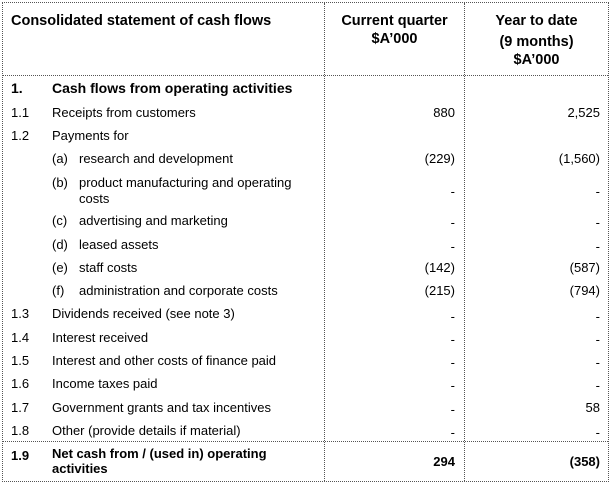 The image size is (613, 487). I want to click on year-to-date-total: (358), so click(584, 461).